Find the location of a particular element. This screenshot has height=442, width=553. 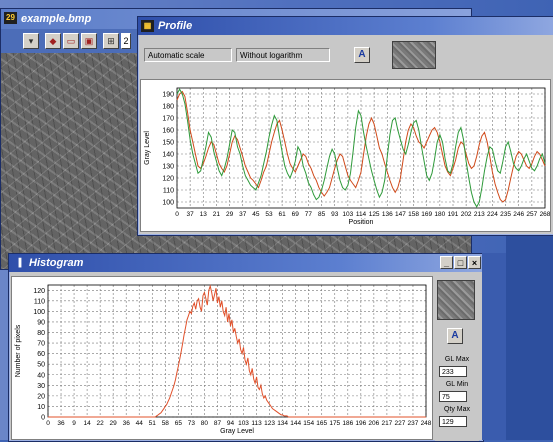

image-window-title: example.bmp is located at coordinates (56, 19).